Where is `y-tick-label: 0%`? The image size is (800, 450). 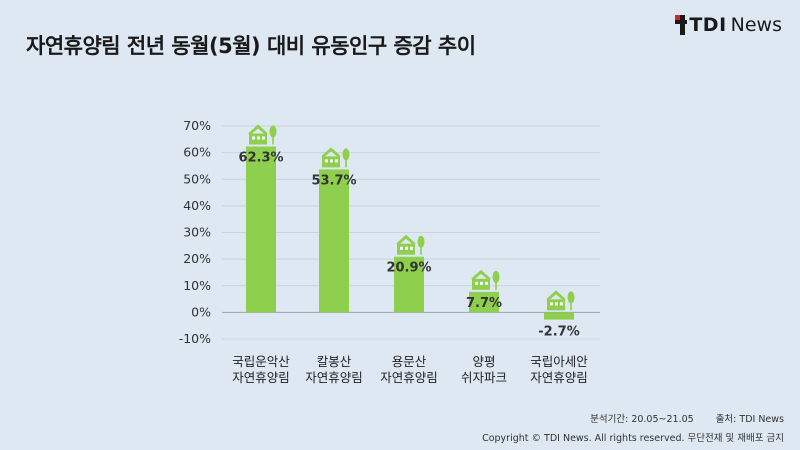 y-tick-label: 0% is located at coordinates (201, 311).